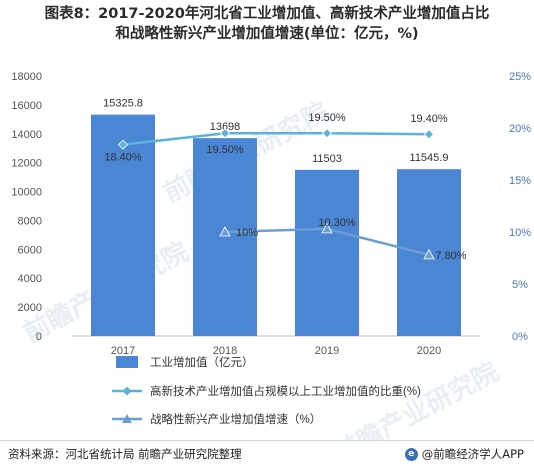 Image resolution: width=534 pixels, height=472 pixels. I want to click on growth-series-data-label: 7.80%, so click(450, 256).